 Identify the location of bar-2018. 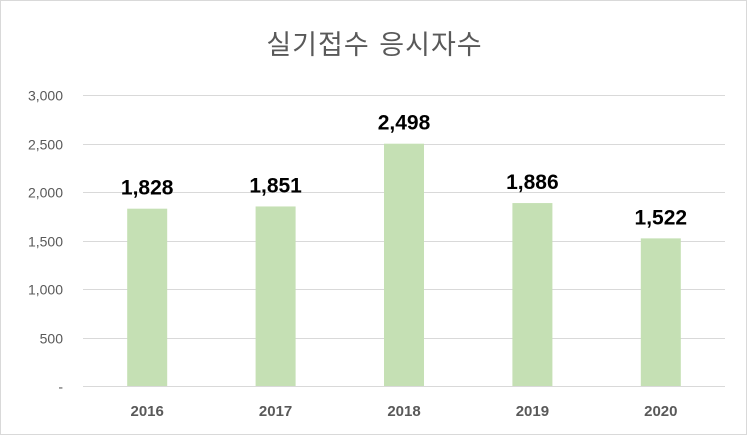
(404, 264).